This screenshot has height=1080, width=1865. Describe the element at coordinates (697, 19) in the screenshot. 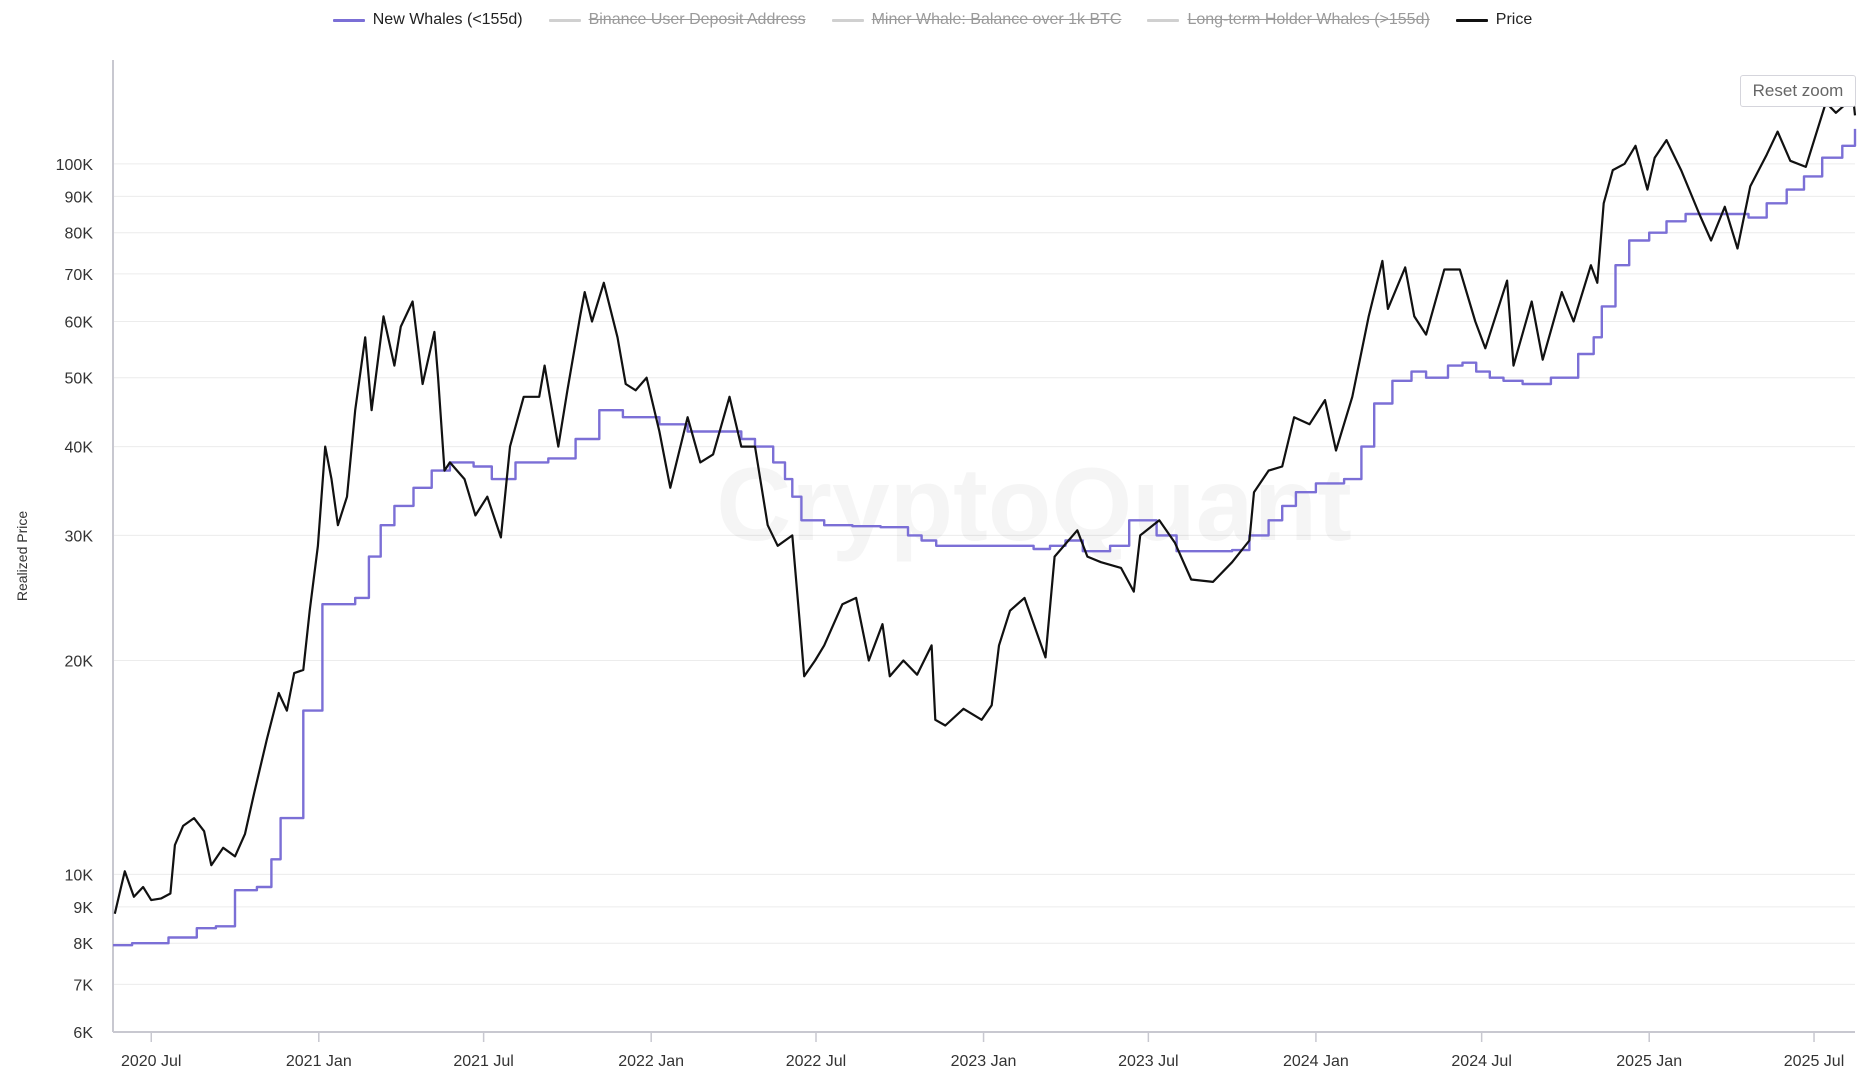

I see `legend-label: Binance User Deposit Address` at that location.